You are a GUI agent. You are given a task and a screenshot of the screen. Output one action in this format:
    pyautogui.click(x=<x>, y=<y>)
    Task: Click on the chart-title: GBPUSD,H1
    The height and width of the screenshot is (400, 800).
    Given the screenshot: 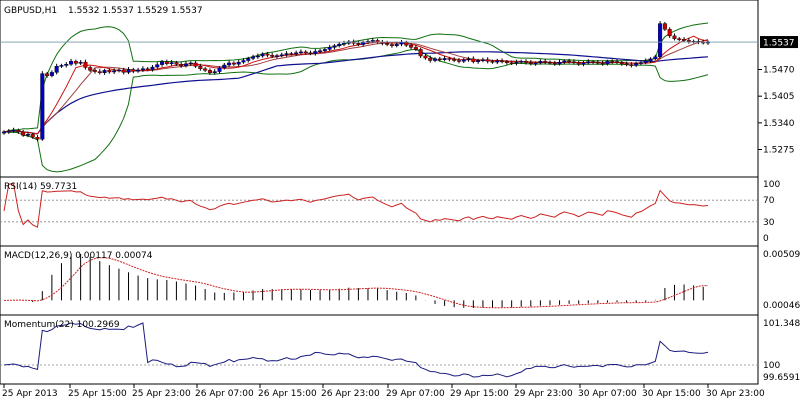 What is the action you would take?
    pyautogui.click(x=30, y=11)
    